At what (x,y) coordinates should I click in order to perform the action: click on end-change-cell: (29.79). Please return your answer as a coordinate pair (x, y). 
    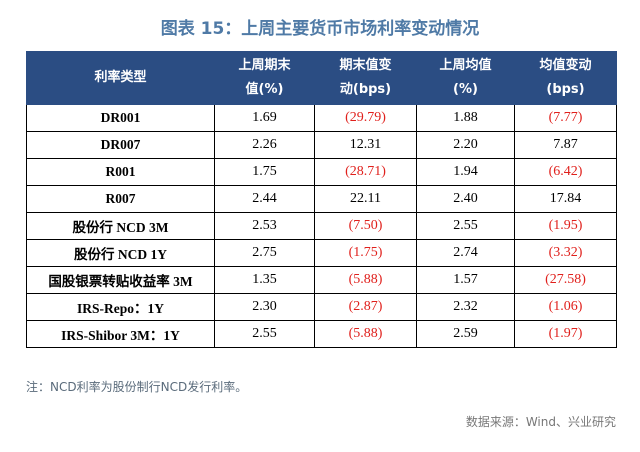
    Looking at the image, I should click on (365, 118).